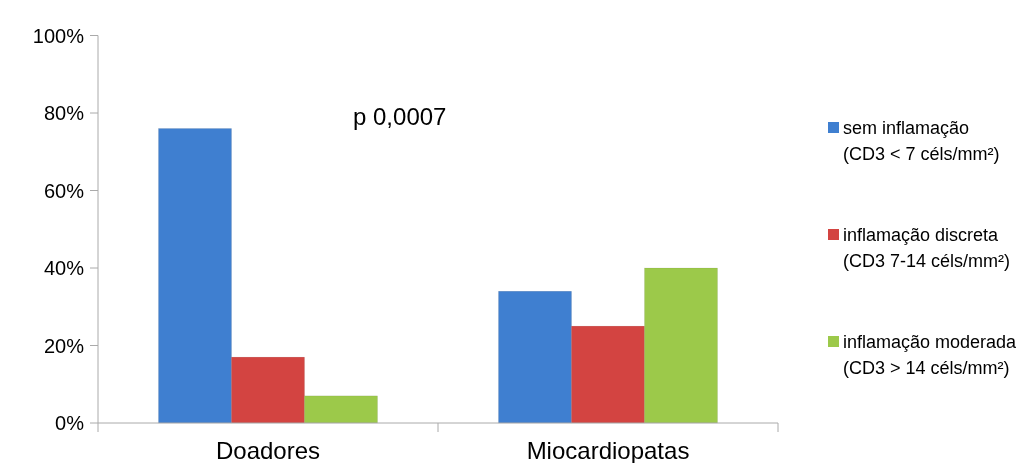 This screenshot has width=1036, height=473. I want to click on y-tick-label: 100%, so click(58, 35).